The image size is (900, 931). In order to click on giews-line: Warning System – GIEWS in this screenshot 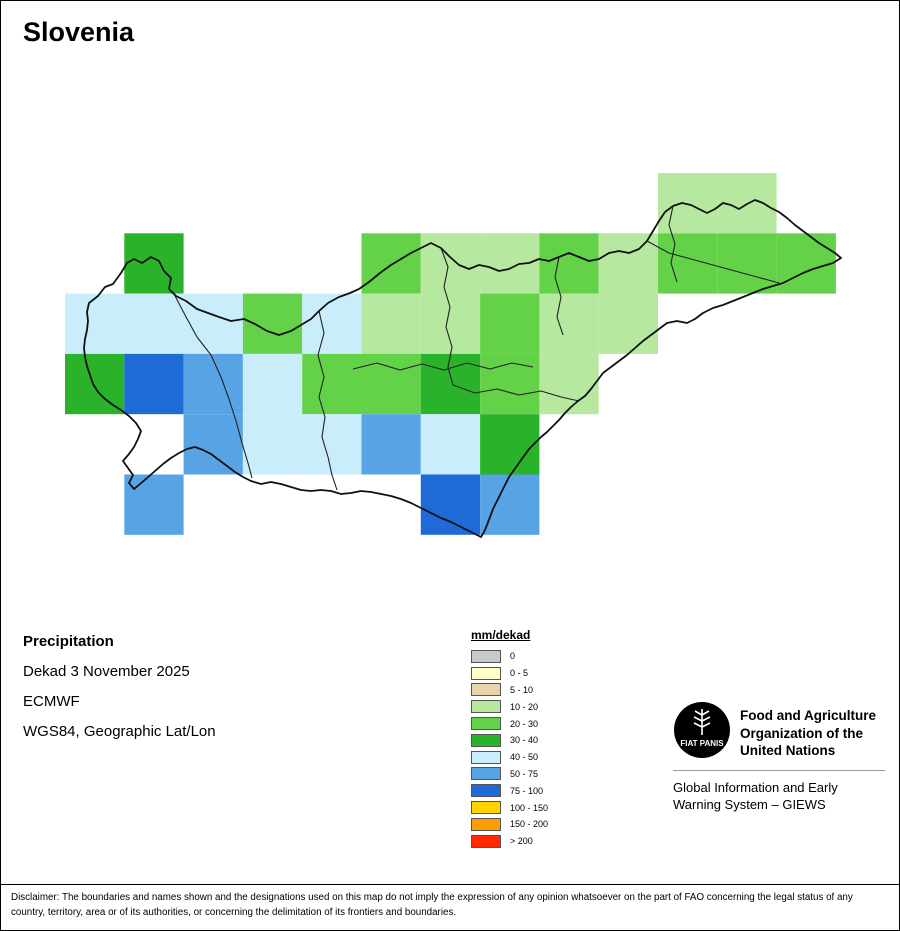, I will do `click(749, 805)`.